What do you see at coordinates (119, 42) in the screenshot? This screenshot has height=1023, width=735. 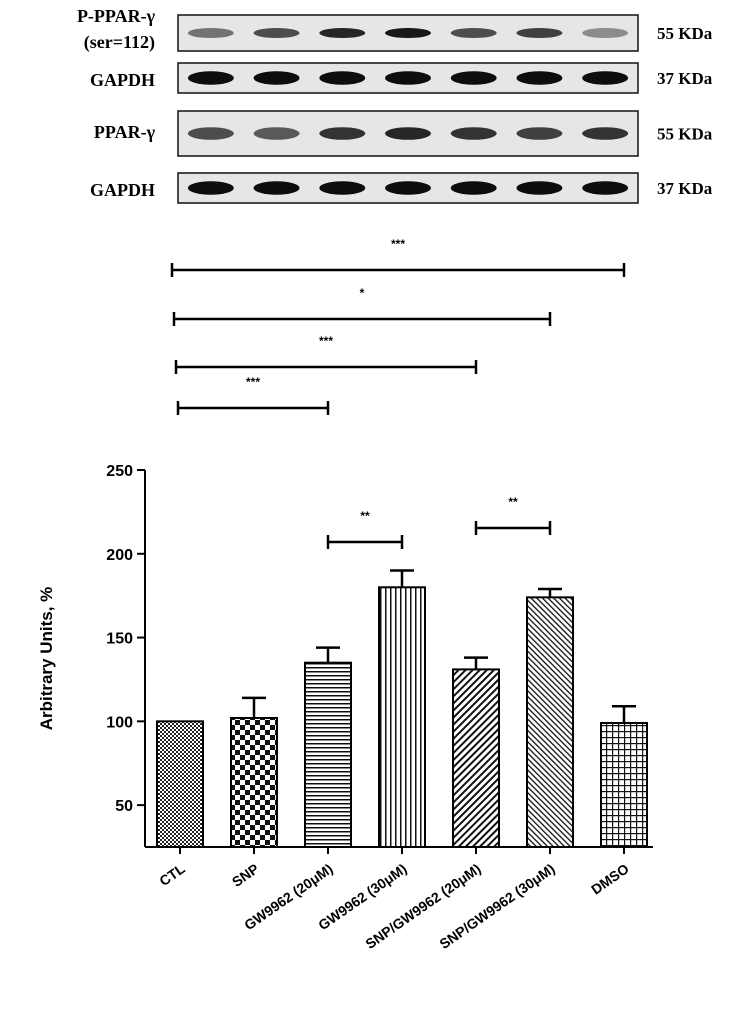 I see `blot-label: (ser=112)` at bounding box center [119, 42].